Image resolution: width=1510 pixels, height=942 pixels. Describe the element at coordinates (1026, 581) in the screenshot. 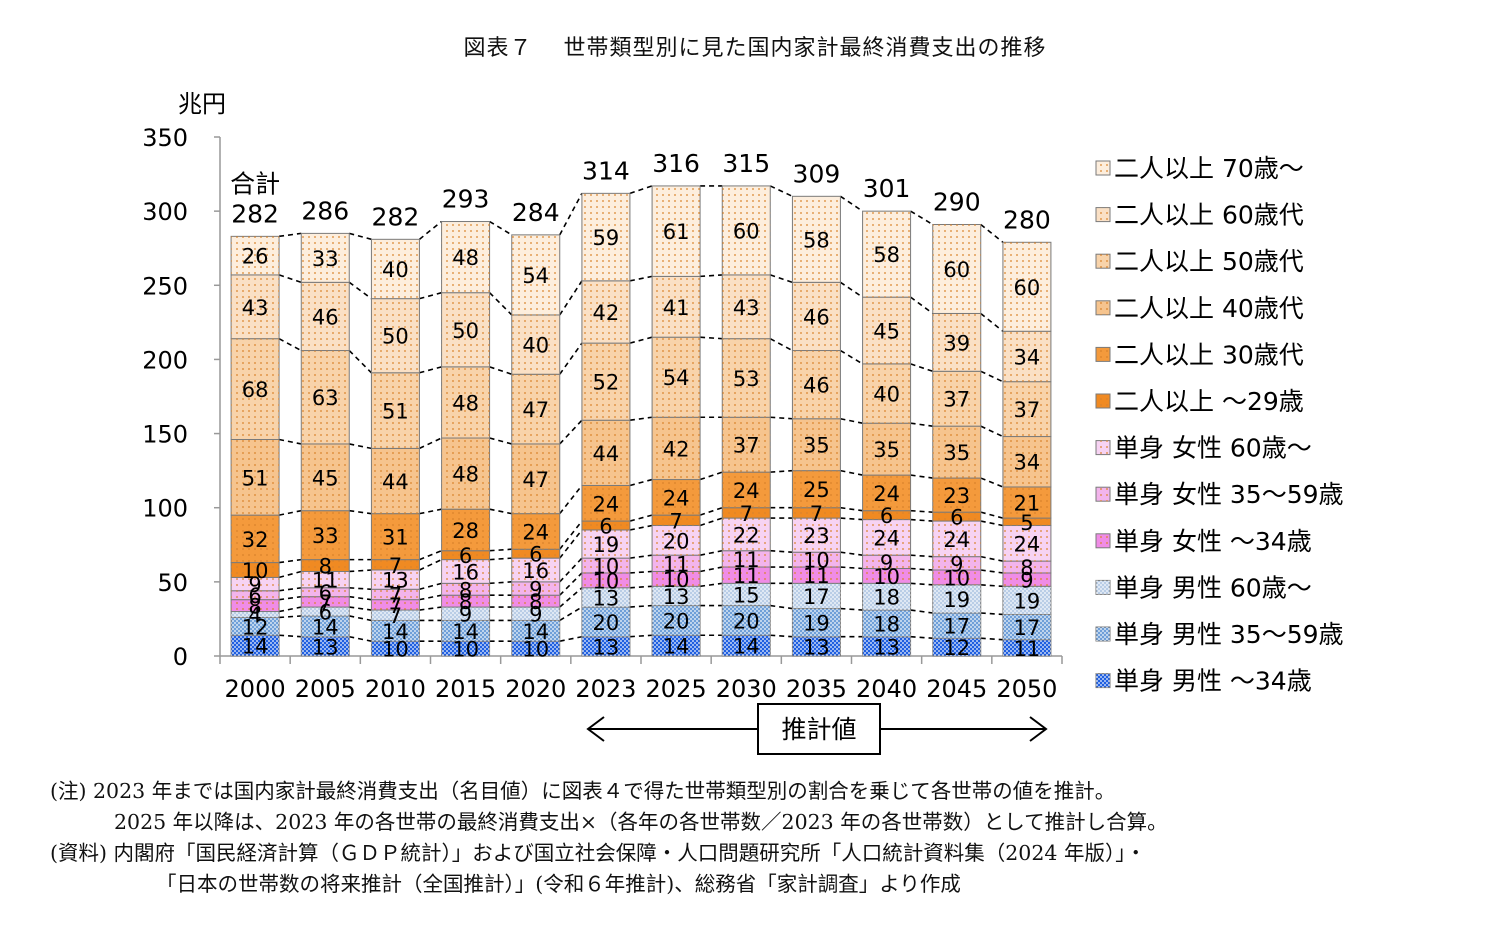

I see `segment-label: 9` at that location.